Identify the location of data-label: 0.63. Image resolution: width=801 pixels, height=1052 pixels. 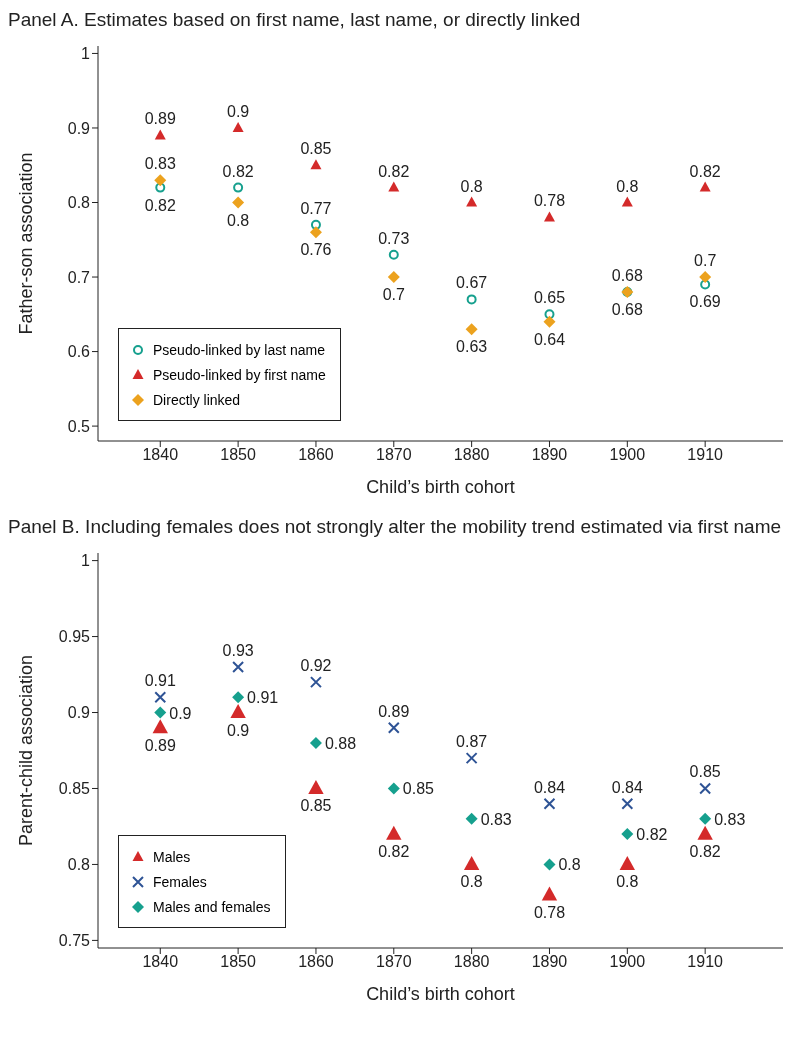
(472, 347).